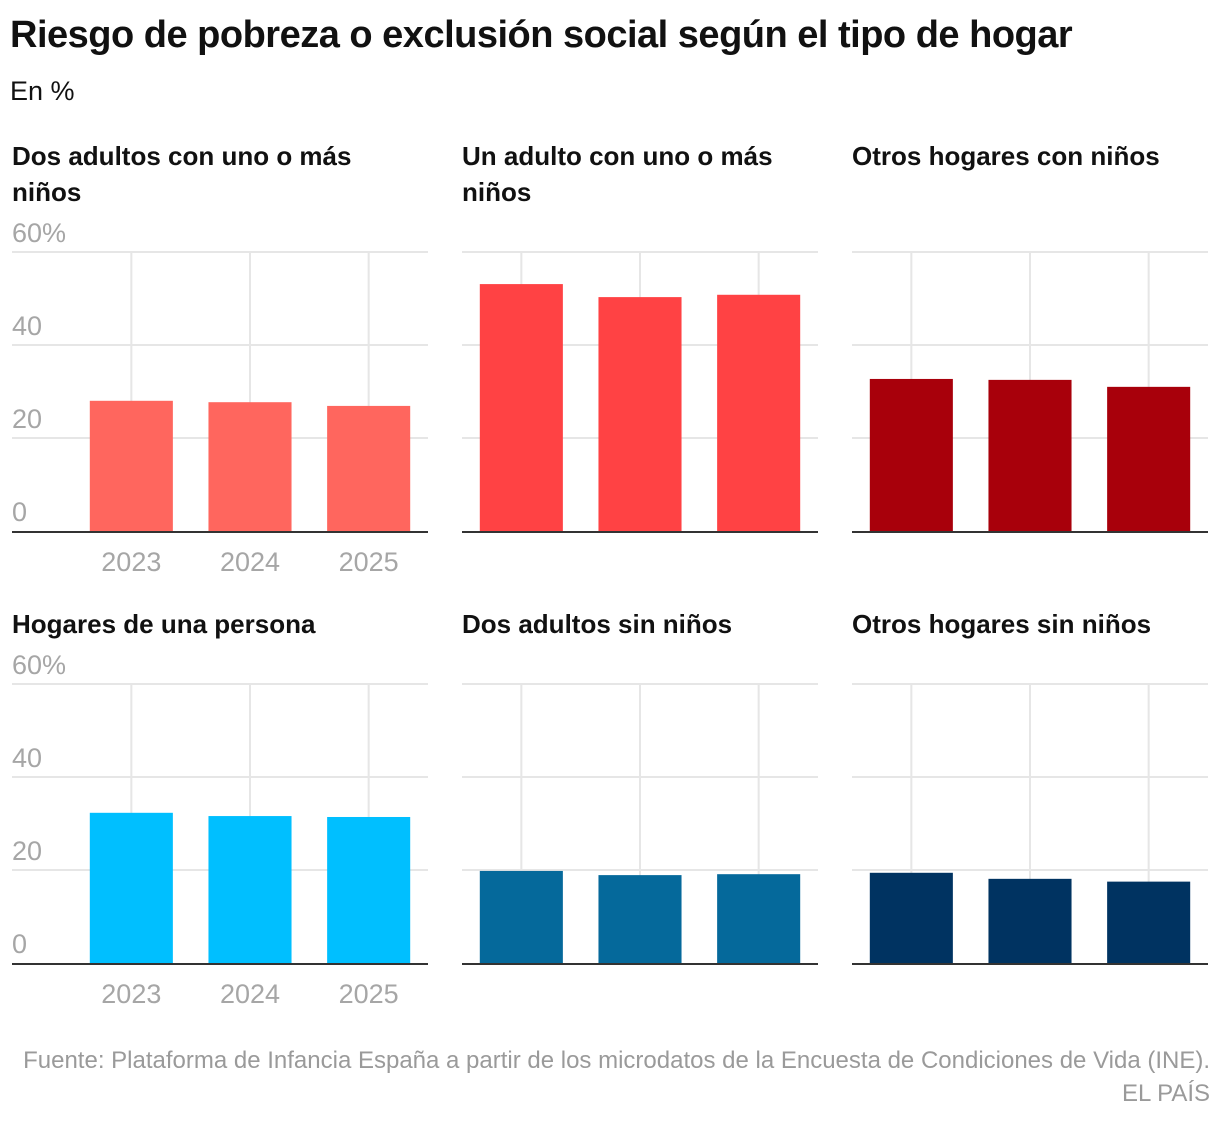  What do you see at coordinates (182, 174) in the screenshot?
I see `panel-title-1: Dos adultos con uno o más niños` at bounding box center [182, 174].